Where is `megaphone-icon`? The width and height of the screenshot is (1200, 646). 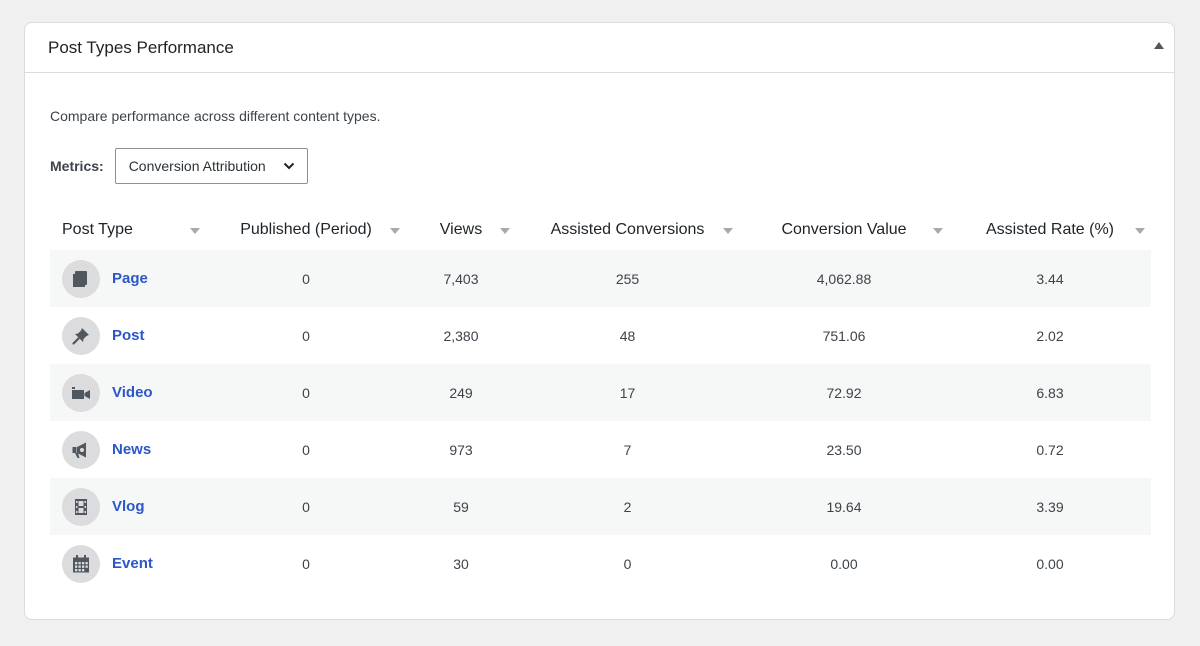 megaphone-icon is located at coordinates (81, 449).